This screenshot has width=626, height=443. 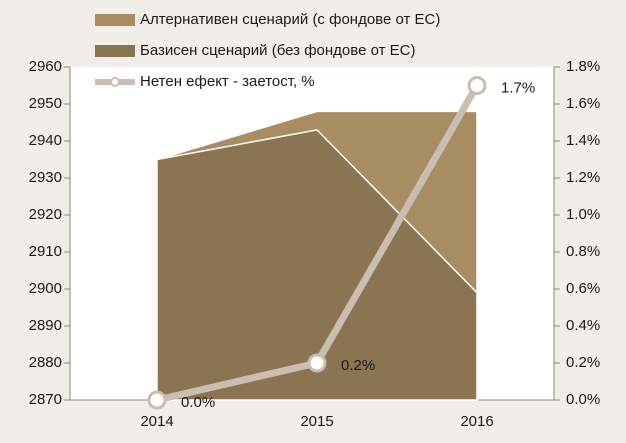 I want to click on y-tick-label: 2930, so click(x=45, y=177).